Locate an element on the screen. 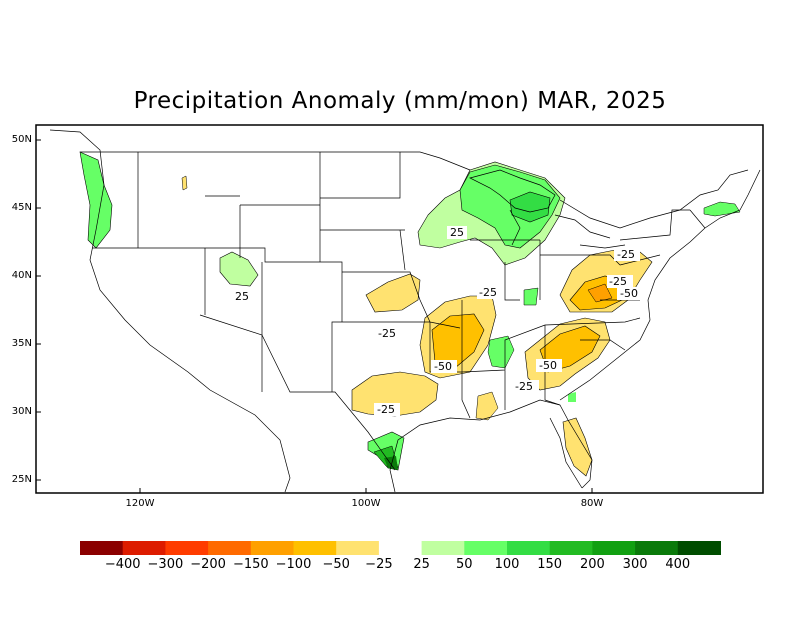 The image size is (800, 618). legend-label: 150 is located at coordinates (550, 564).